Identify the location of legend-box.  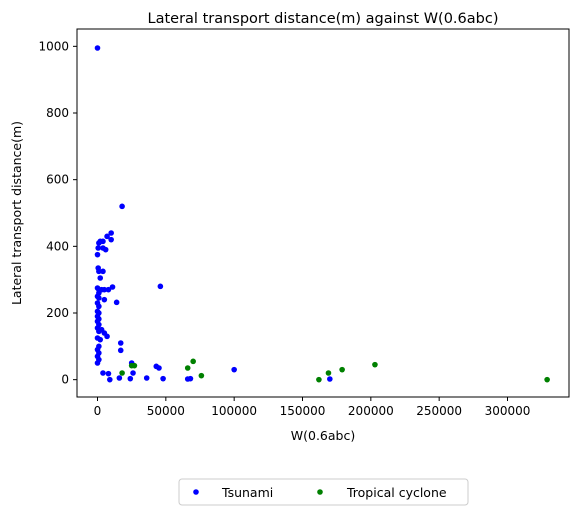
(323, 492).